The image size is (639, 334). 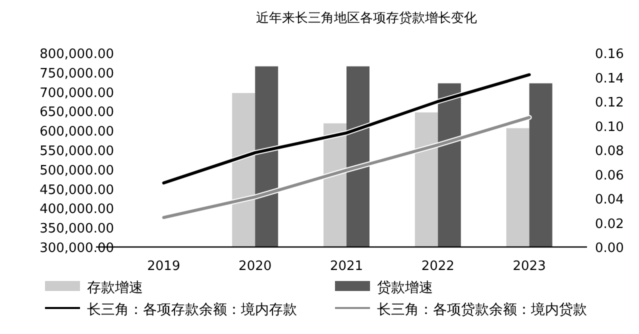 What do you see at coordinates (437, 266) in the screenshot?
I see `x-tick-label: 2022` at bounding box center [437, 266].